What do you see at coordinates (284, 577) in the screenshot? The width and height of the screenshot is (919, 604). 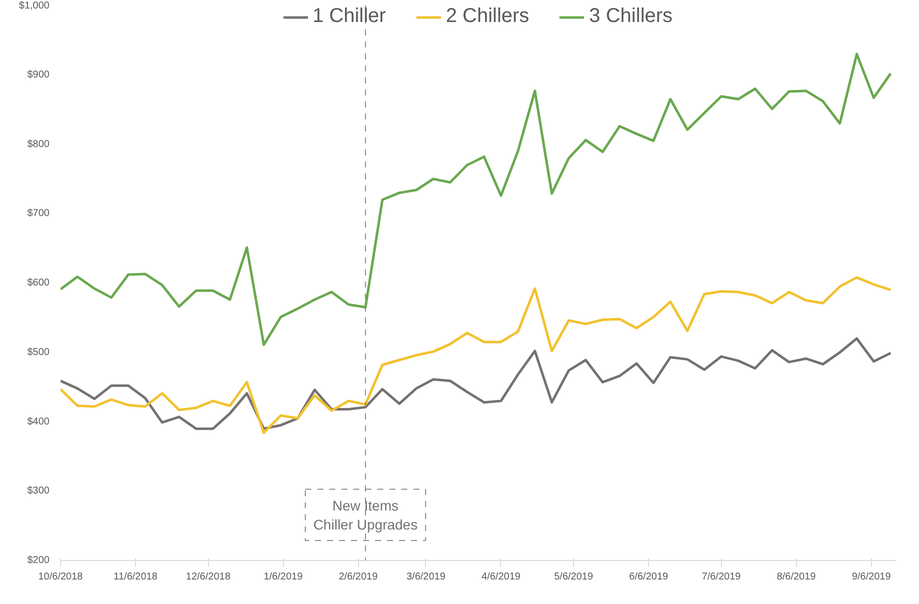 I see `x-tick-label: 1/6/2019` at bounding box center [284, 577].